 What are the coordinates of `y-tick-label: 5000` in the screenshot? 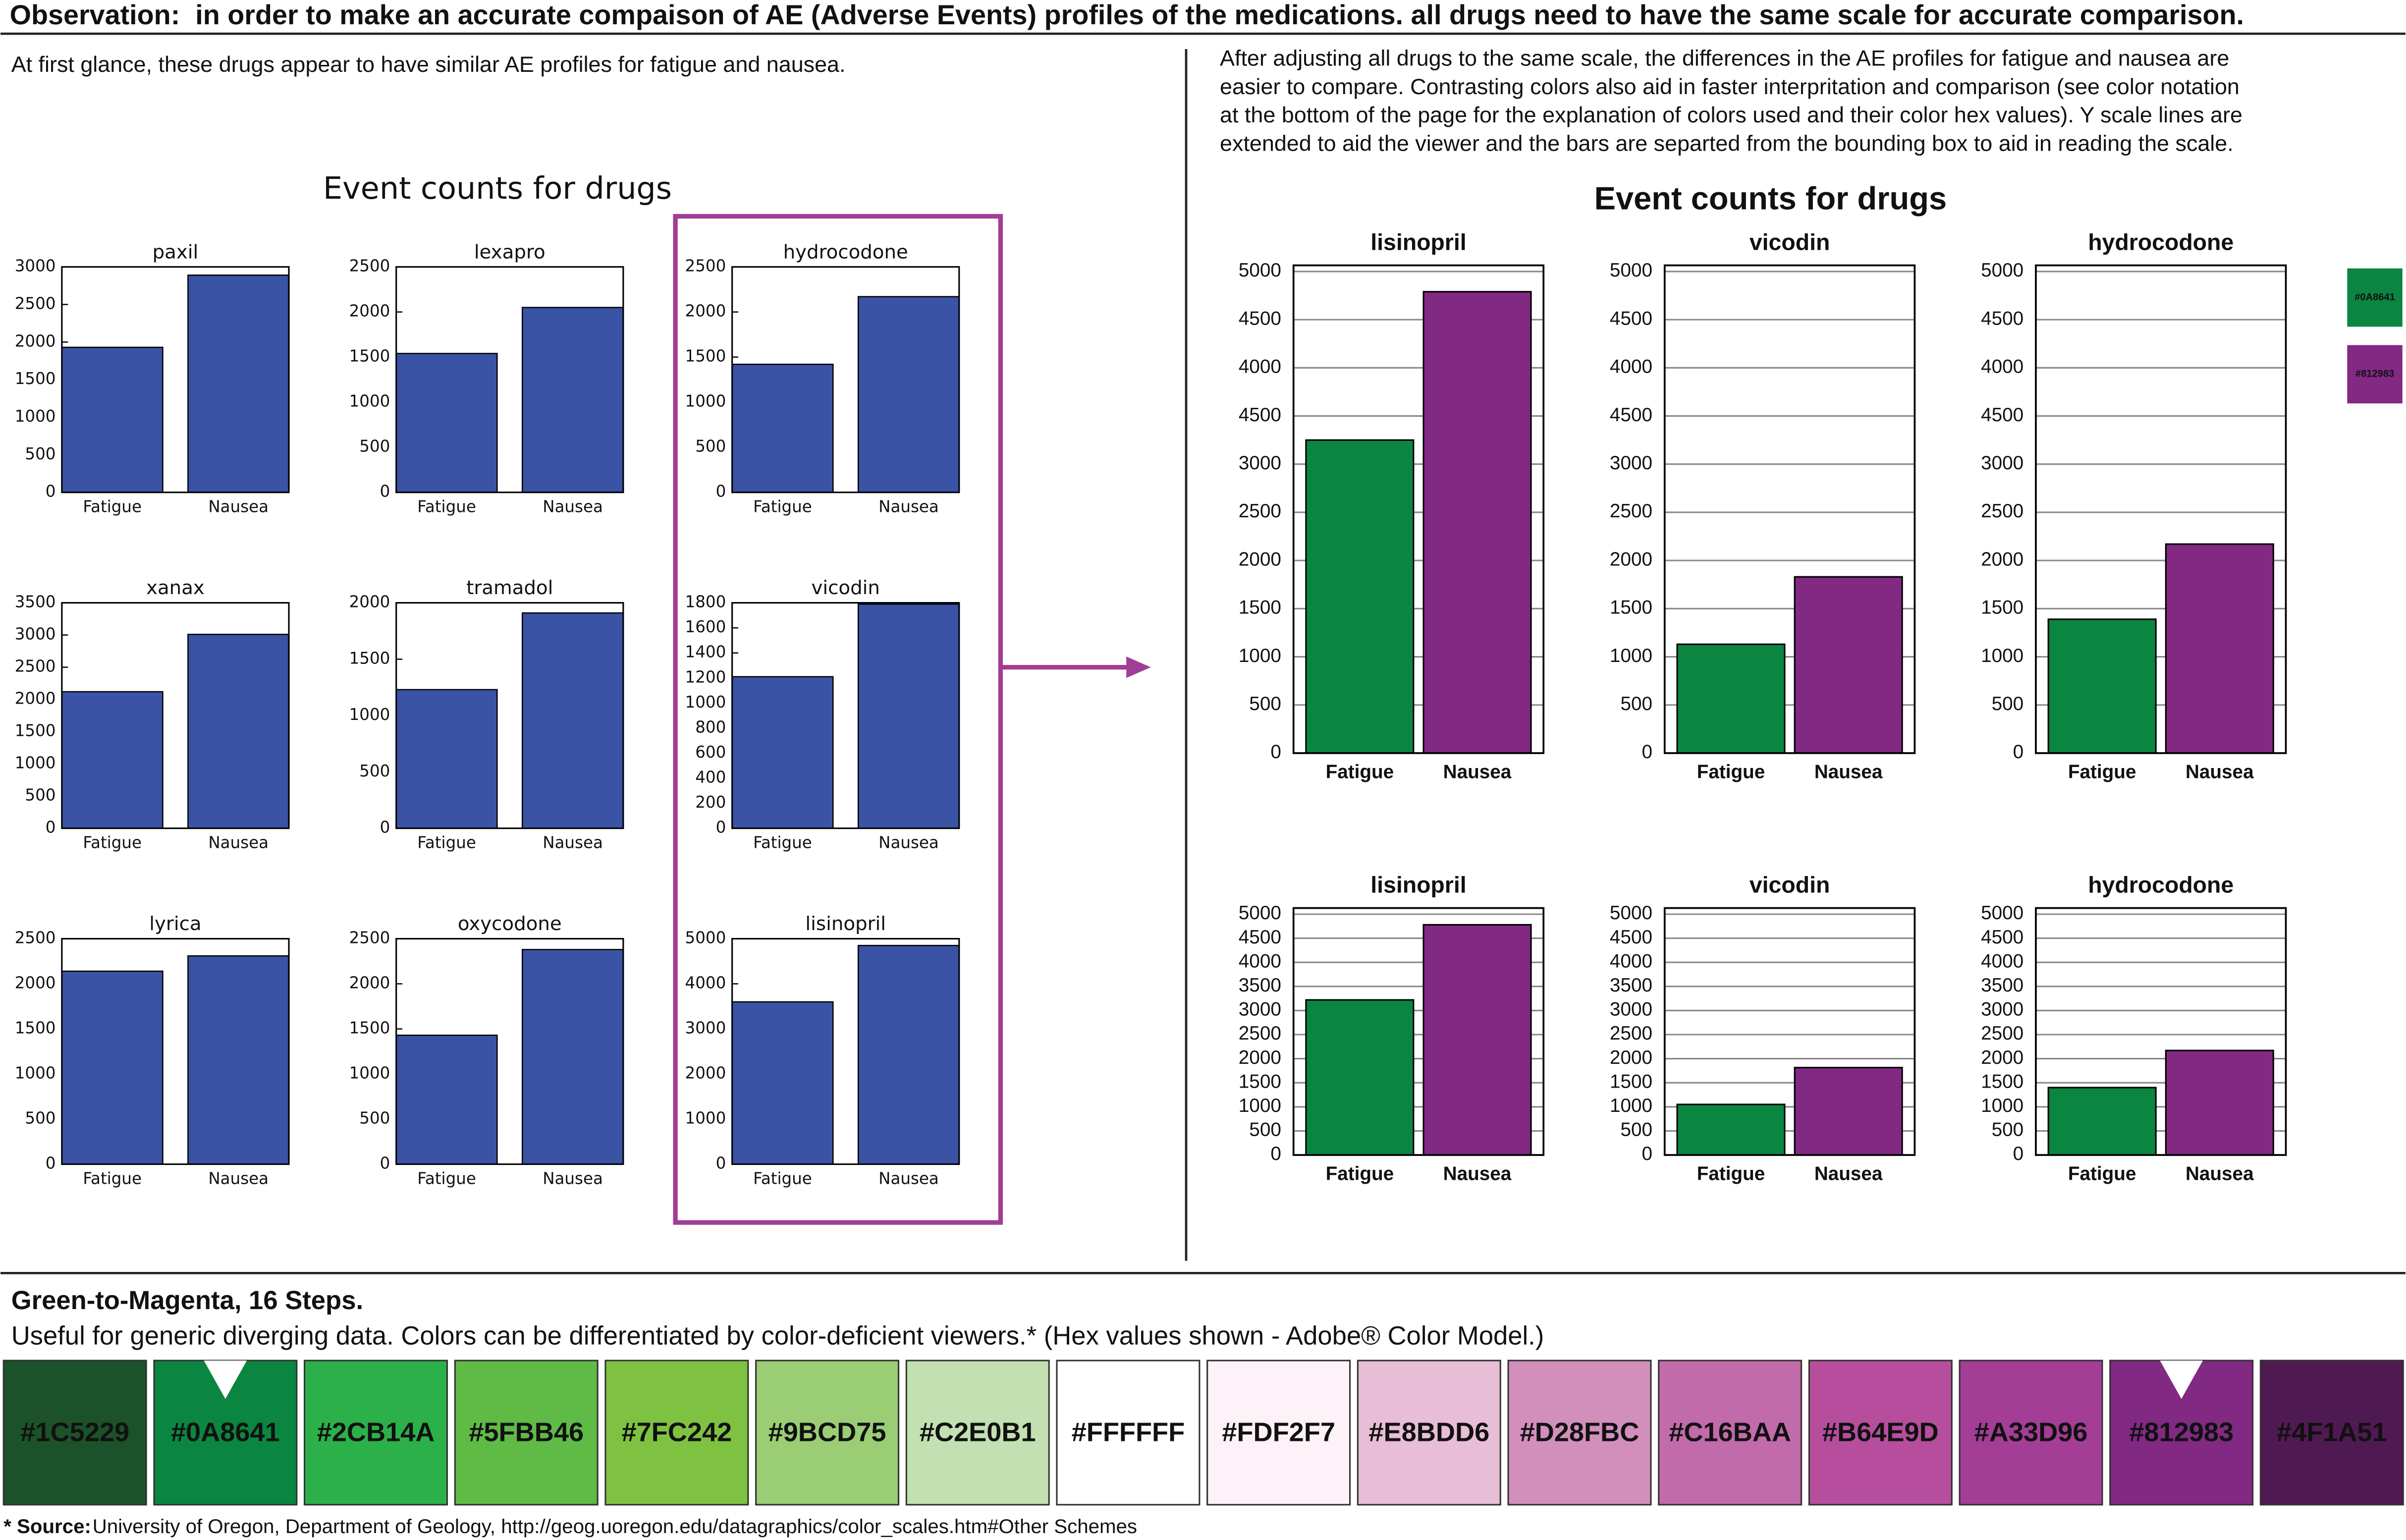 It's located at (2002, 913).